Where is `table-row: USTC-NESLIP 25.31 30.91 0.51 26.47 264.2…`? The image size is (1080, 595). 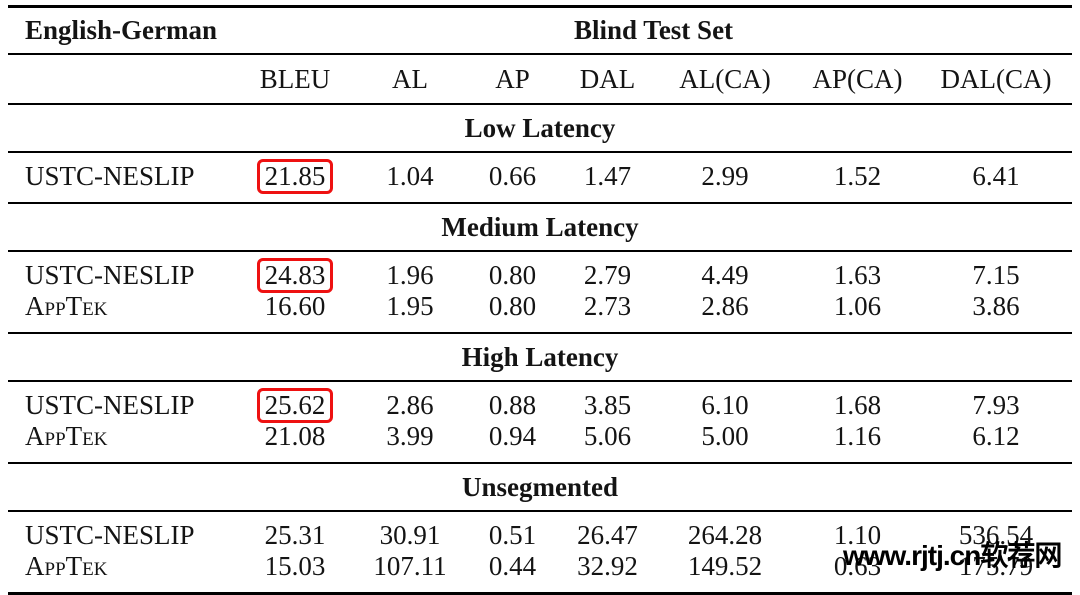
table-row: USTC-NESLIP 25.31 30.91 0.51 26.47 264.2… is located at coordinates (540, 531).